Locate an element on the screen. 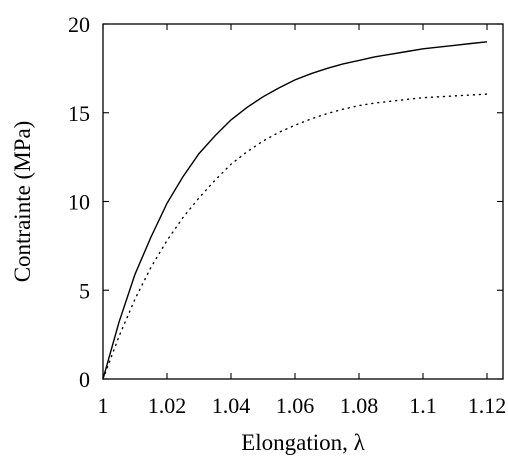  x-axis-label: Elongation, λ is located at coordinates (303, 442).